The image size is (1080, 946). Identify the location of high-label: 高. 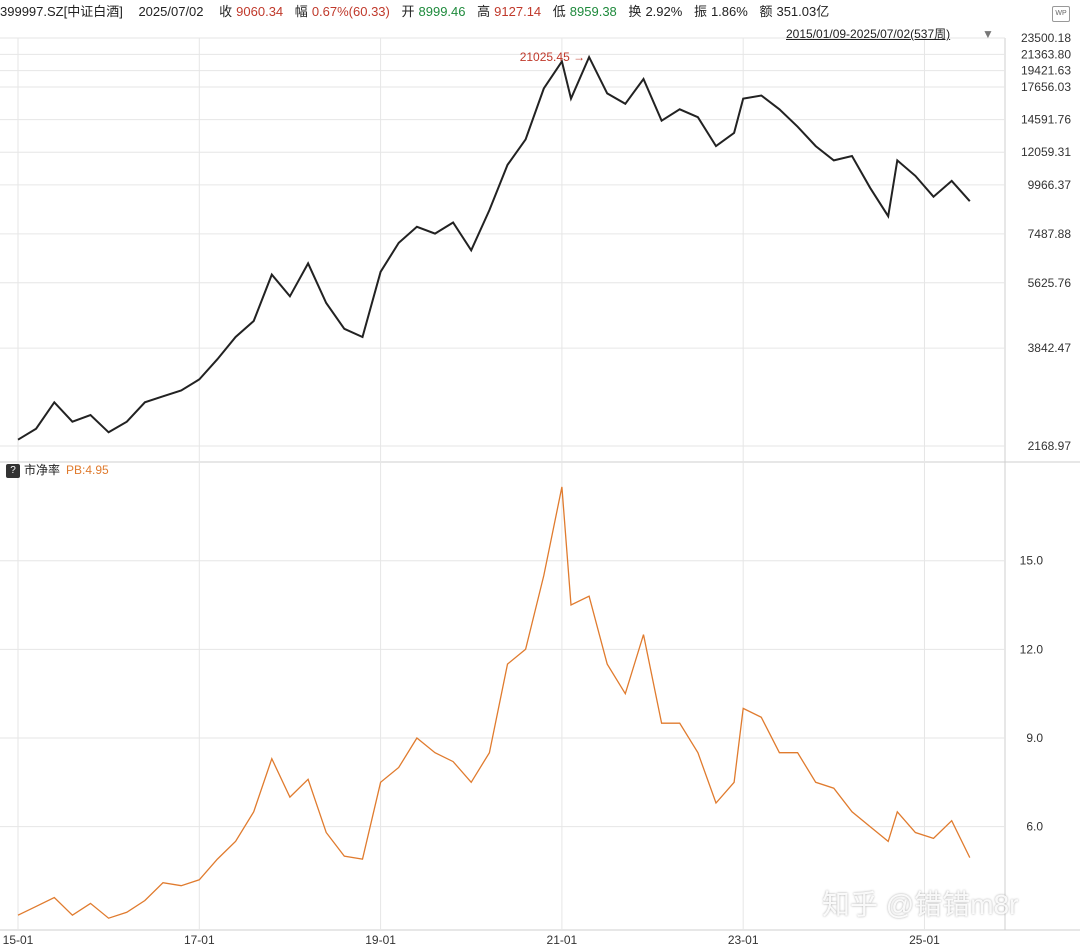
(484, 11).